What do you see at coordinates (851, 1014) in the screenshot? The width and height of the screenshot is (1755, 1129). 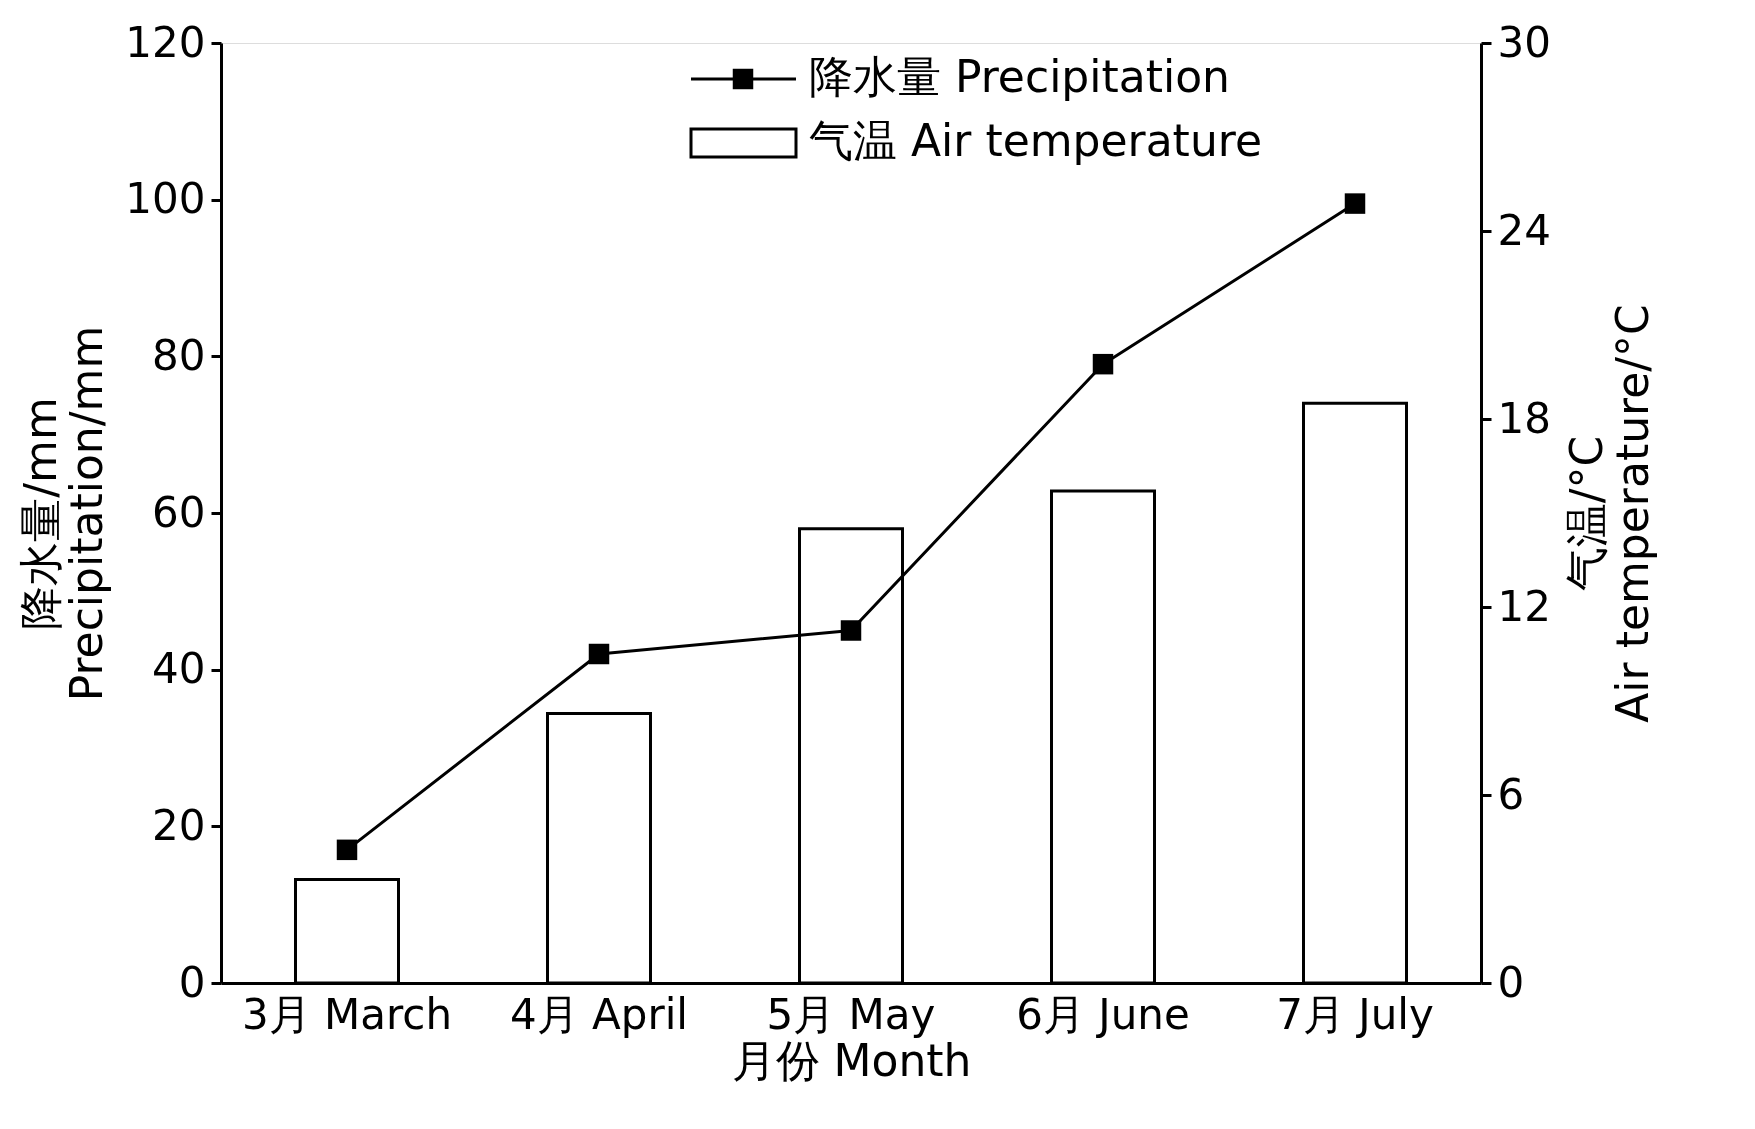 I see `x-tick-label: 5月 May` at bounding box center [851, 1014].